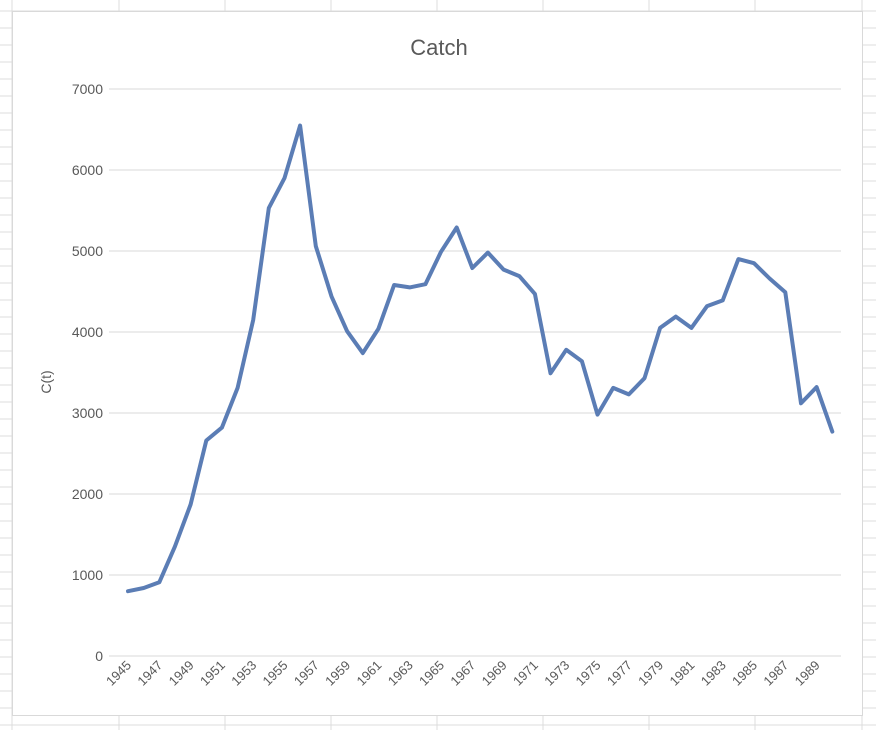  What do you see at coordinates (368, 673) in the screenshot?
I see `x-tick-label: 1961` at bounding box center [368, 673].